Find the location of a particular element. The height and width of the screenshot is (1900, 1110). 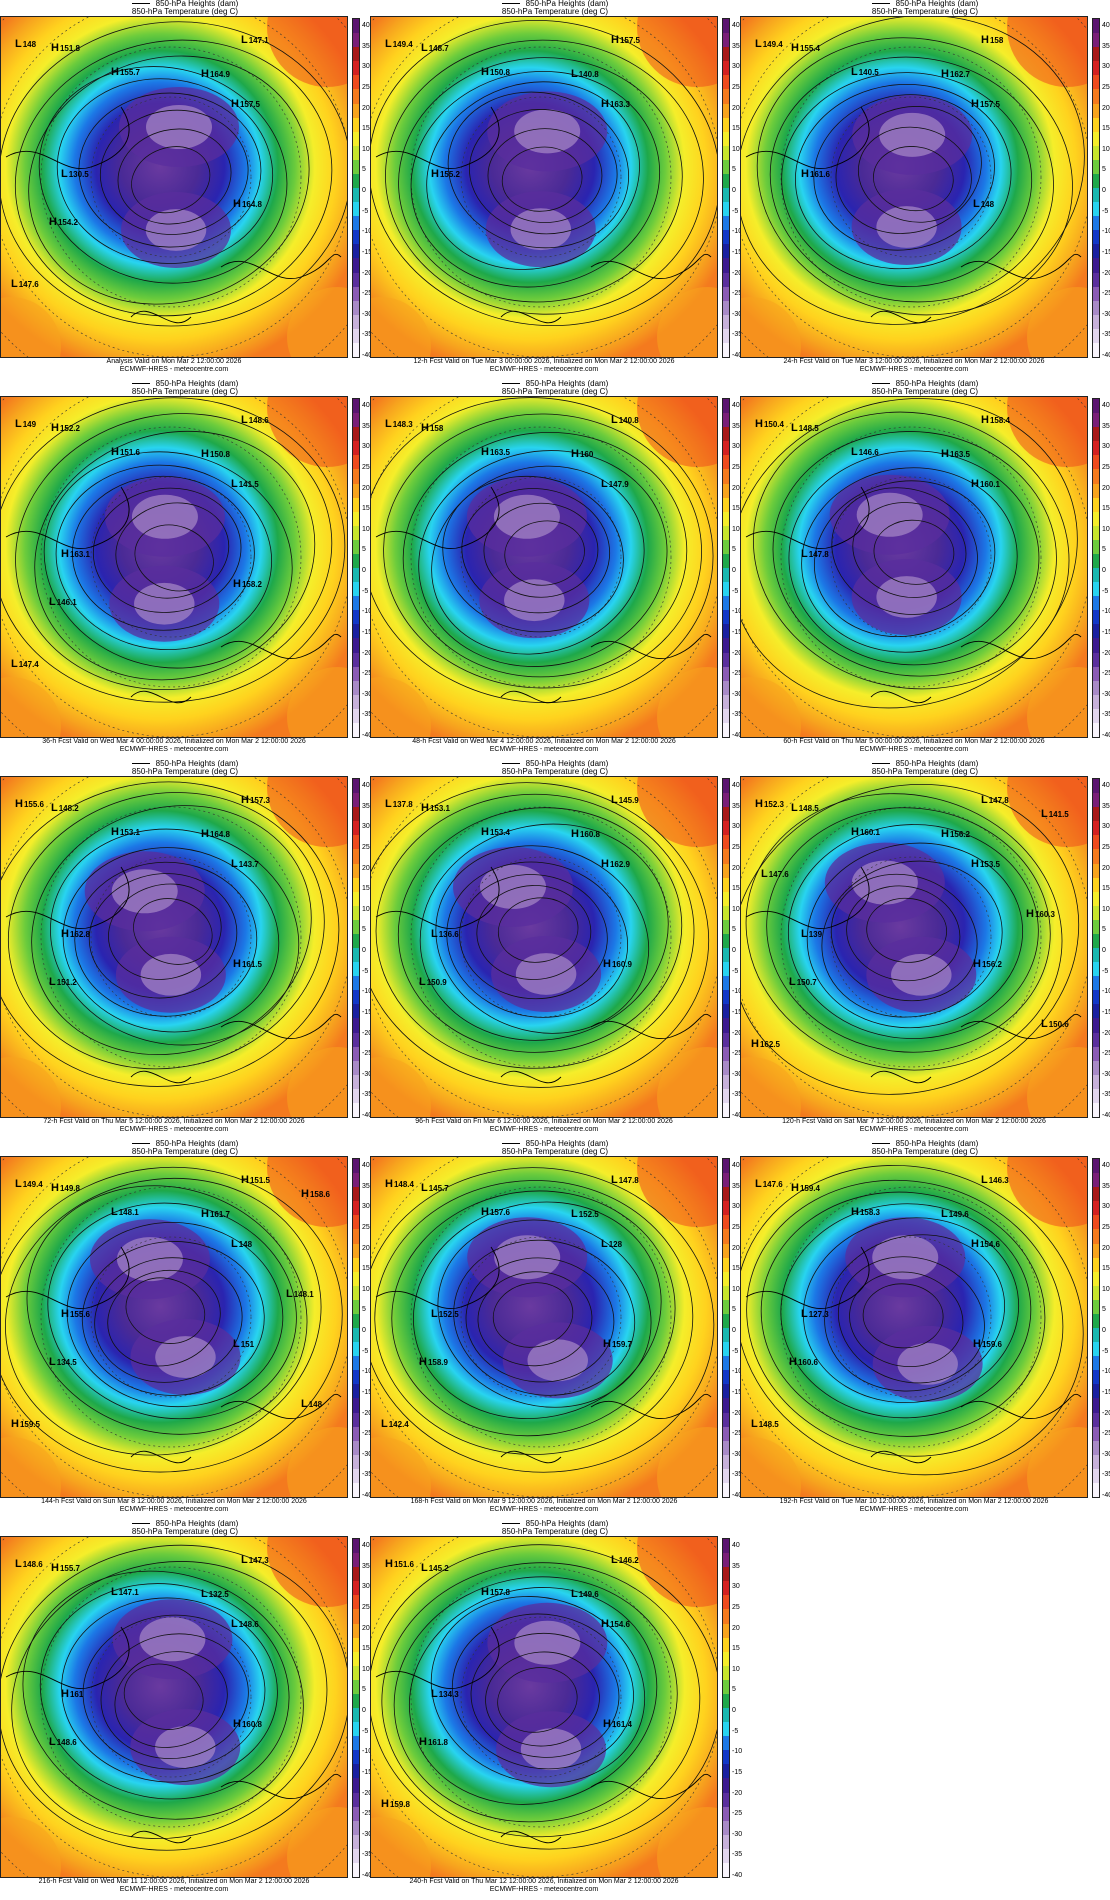

low-pressure-label: L151 is located at coordinates (244, 1344).